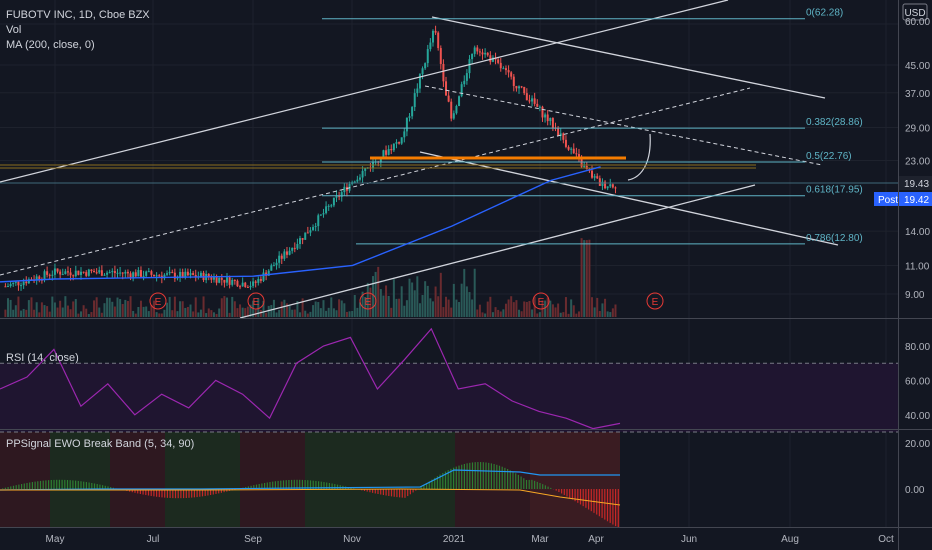 The width and height of the screenshot is (932, 550). Describe the element at coordinates (596, 539) in the screenshot. I see `time-tick-6: Apr` at that location.